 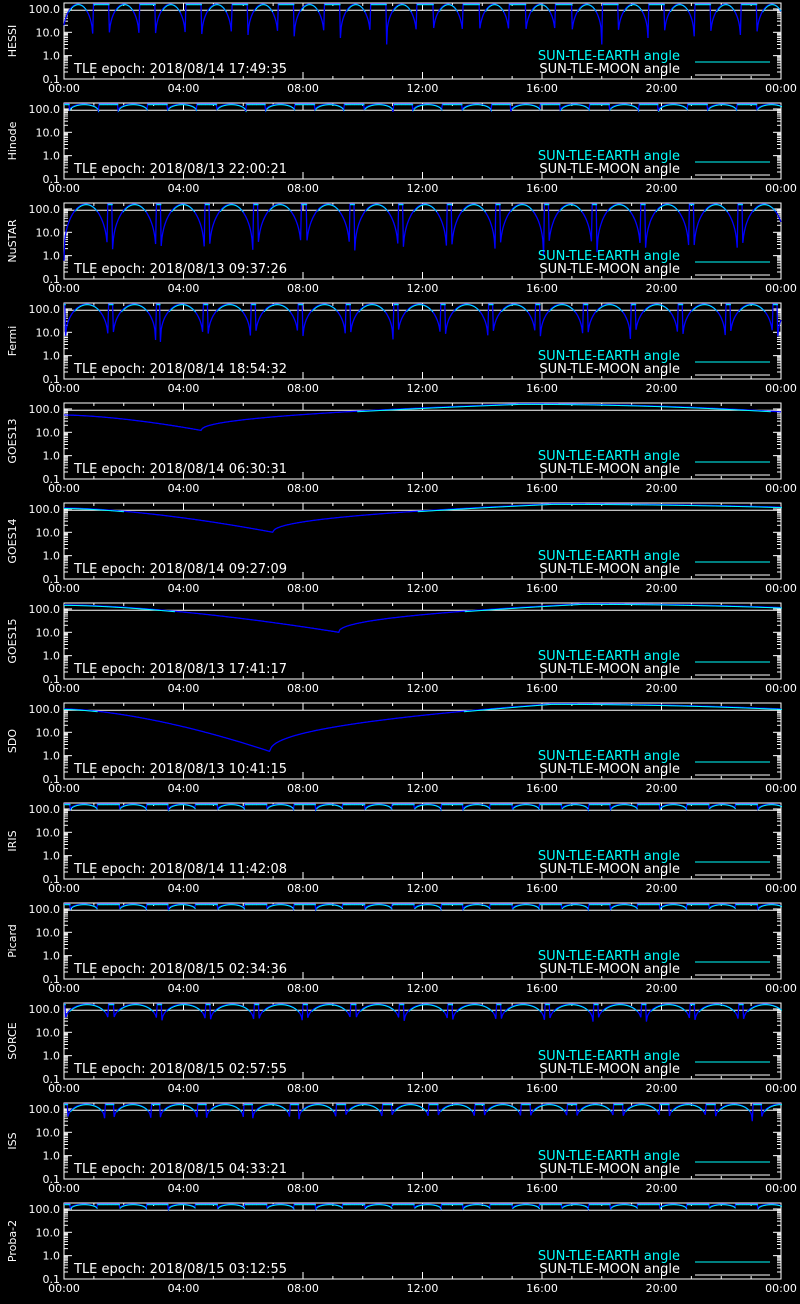 What do you see at coordinates (12, 540) in the screenshot?
I see `panel-label: GOES14` at bounding box center [12, 540].